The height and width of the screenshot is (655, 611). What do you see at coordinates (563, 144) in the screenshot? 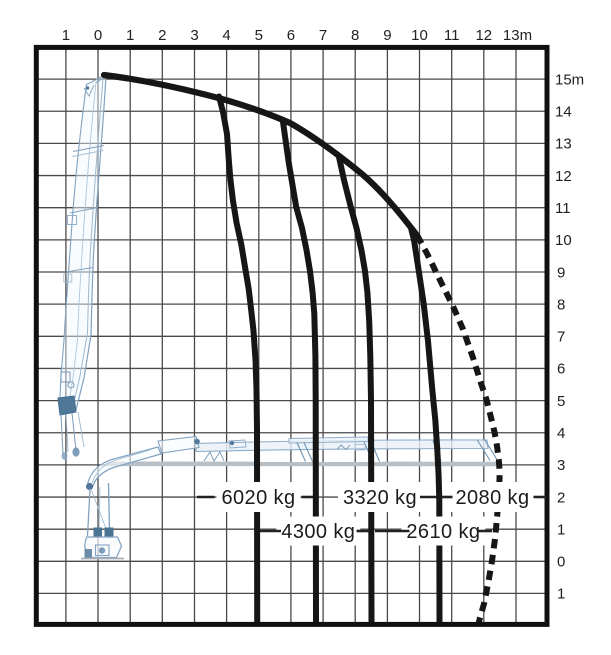
I see `svg-text: 13` at bounding box center [563, 144].